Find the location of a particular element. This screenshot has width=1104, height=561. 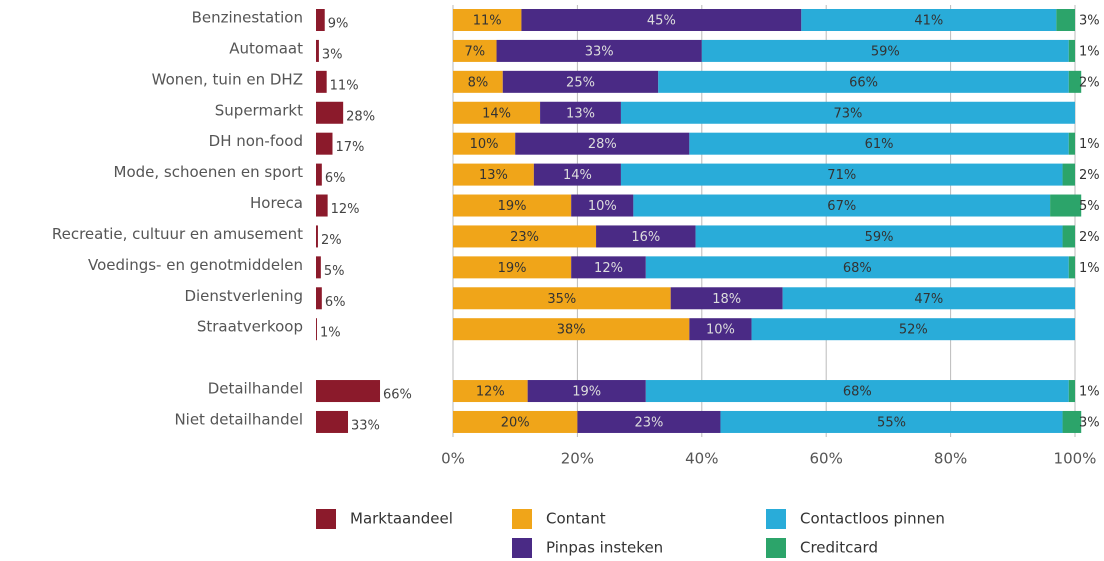

value-label: 52% is located at coordinates (913, 330).